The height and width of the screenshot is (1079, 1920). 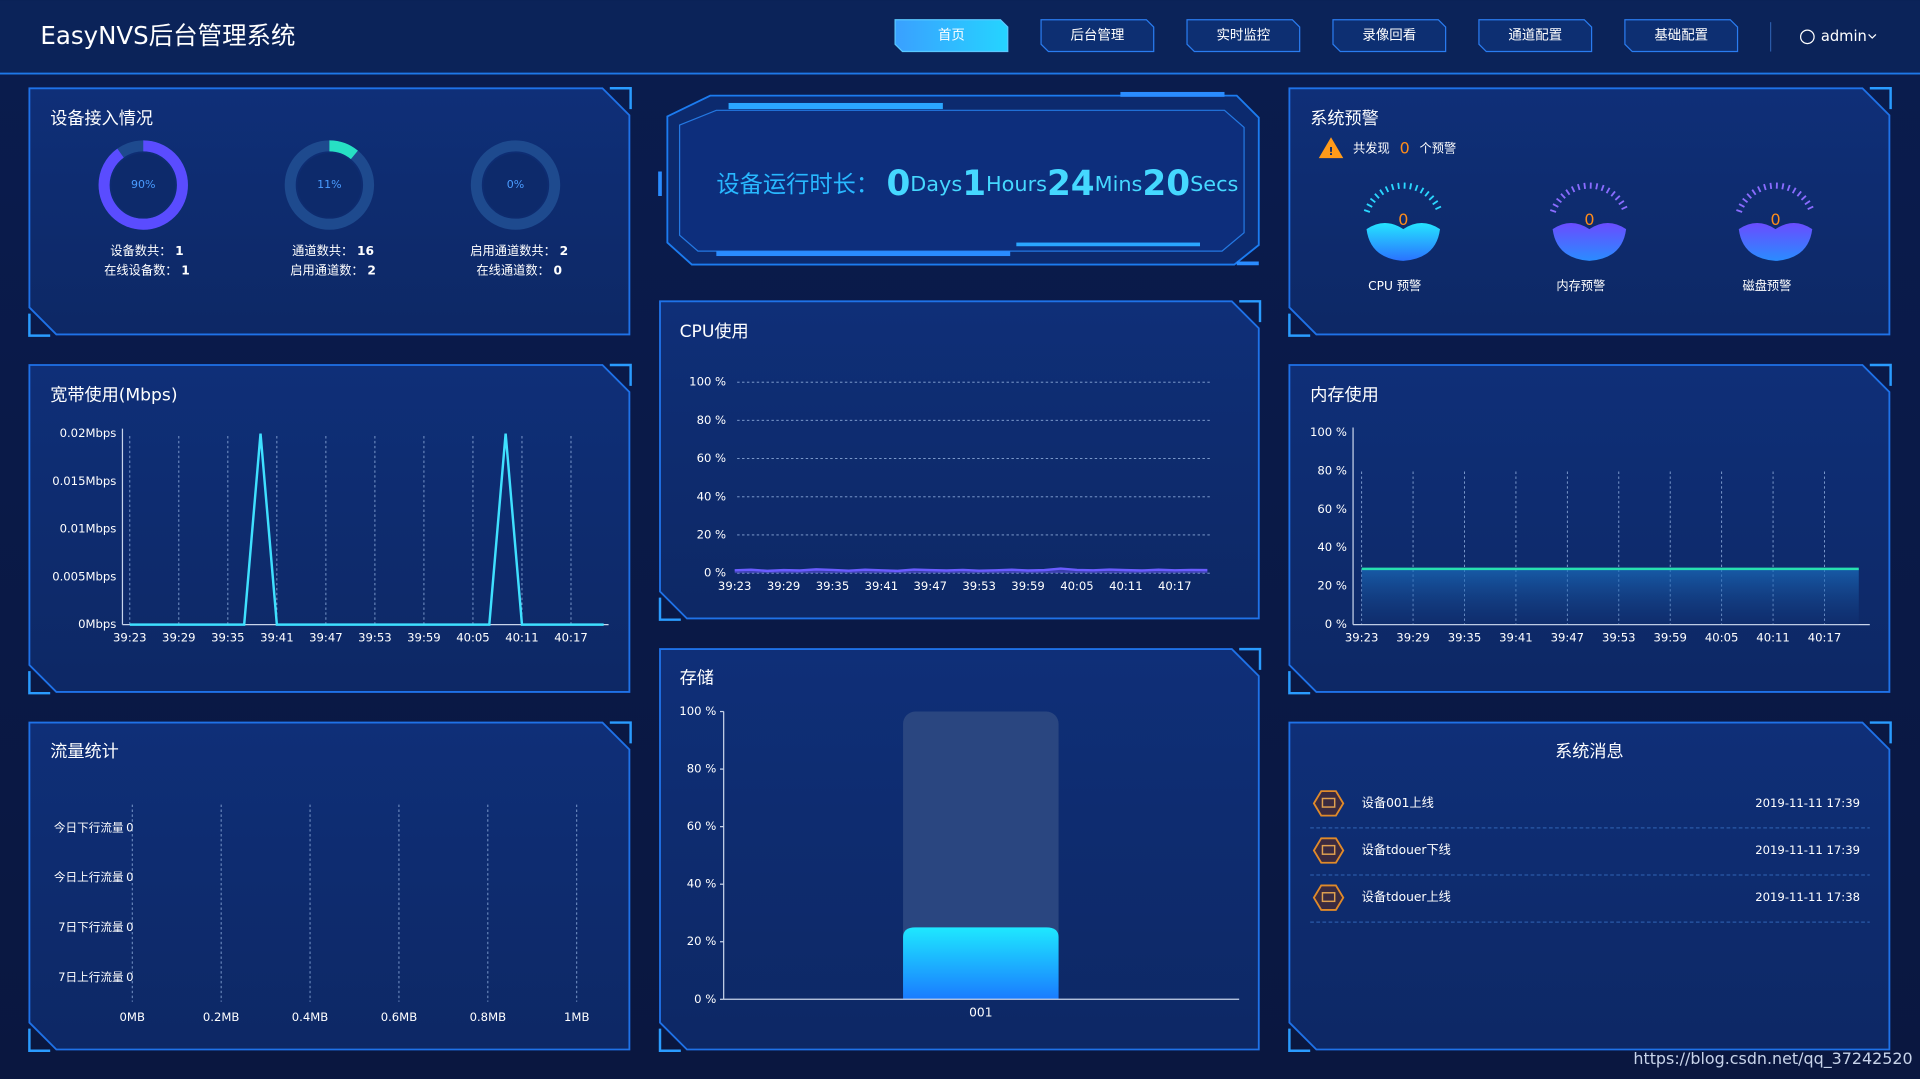 What do you see at coordinates (326, 269) in the screenshot?
I see `stat-label: 启用通道数：` at bounding box center [326, 269].